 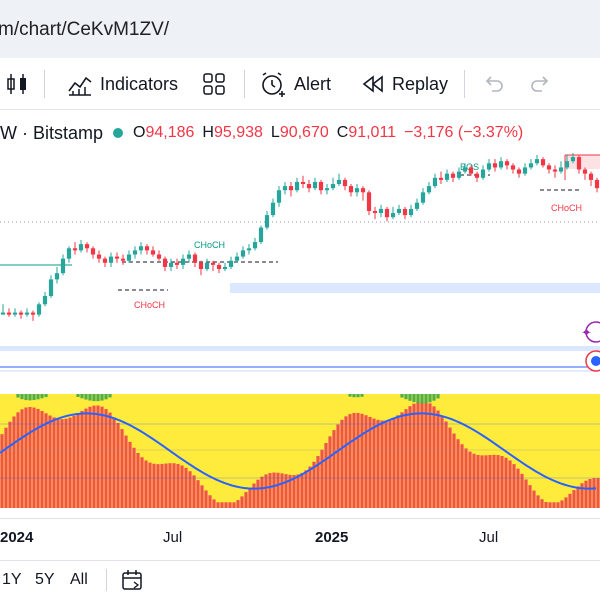 What do you see at coordinates (122, 84) in the screenshot?
I see `indicators-button: Indicators` at bounding box center [122, 84].